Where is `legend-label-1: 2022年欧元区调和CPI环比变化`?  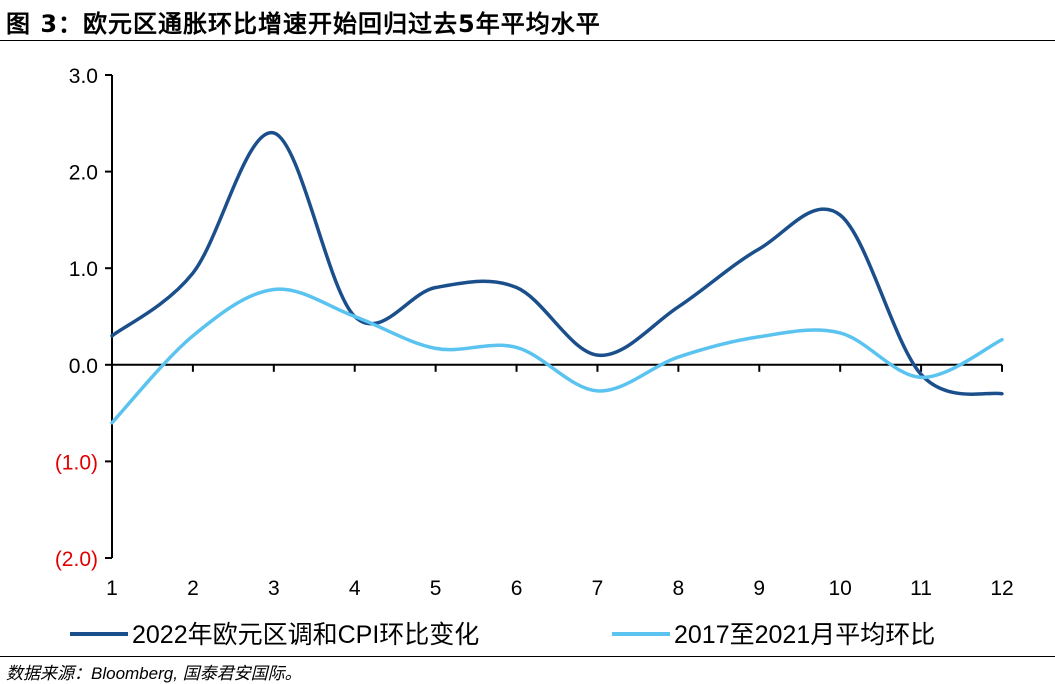
legend-label-1: 2022年欧元区调和CPI环比变化 is located at coordinates (305, 635).